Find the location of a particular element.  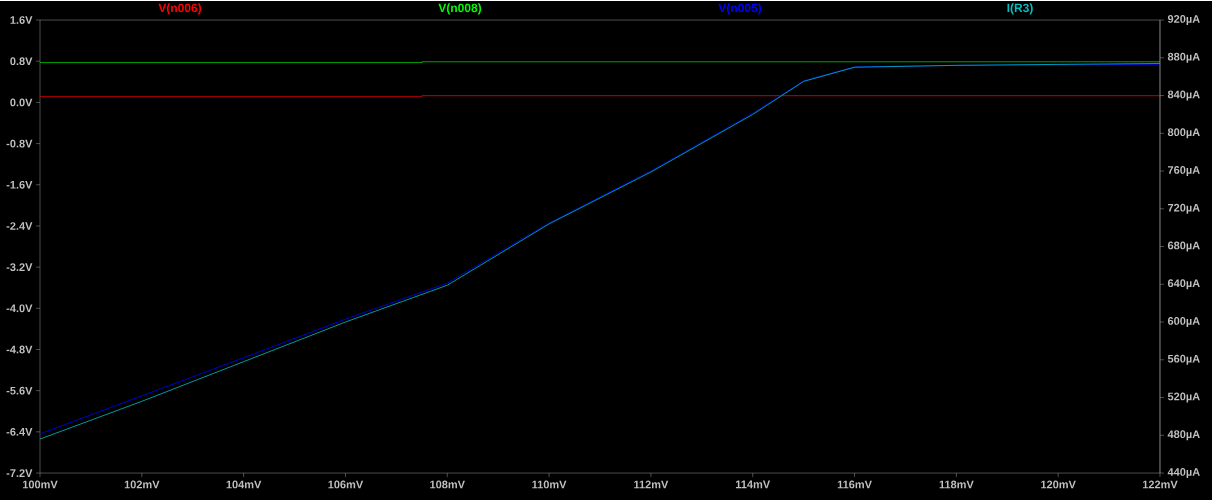

y2-tick-label: 560µA is located at coordinates (1183, 359).